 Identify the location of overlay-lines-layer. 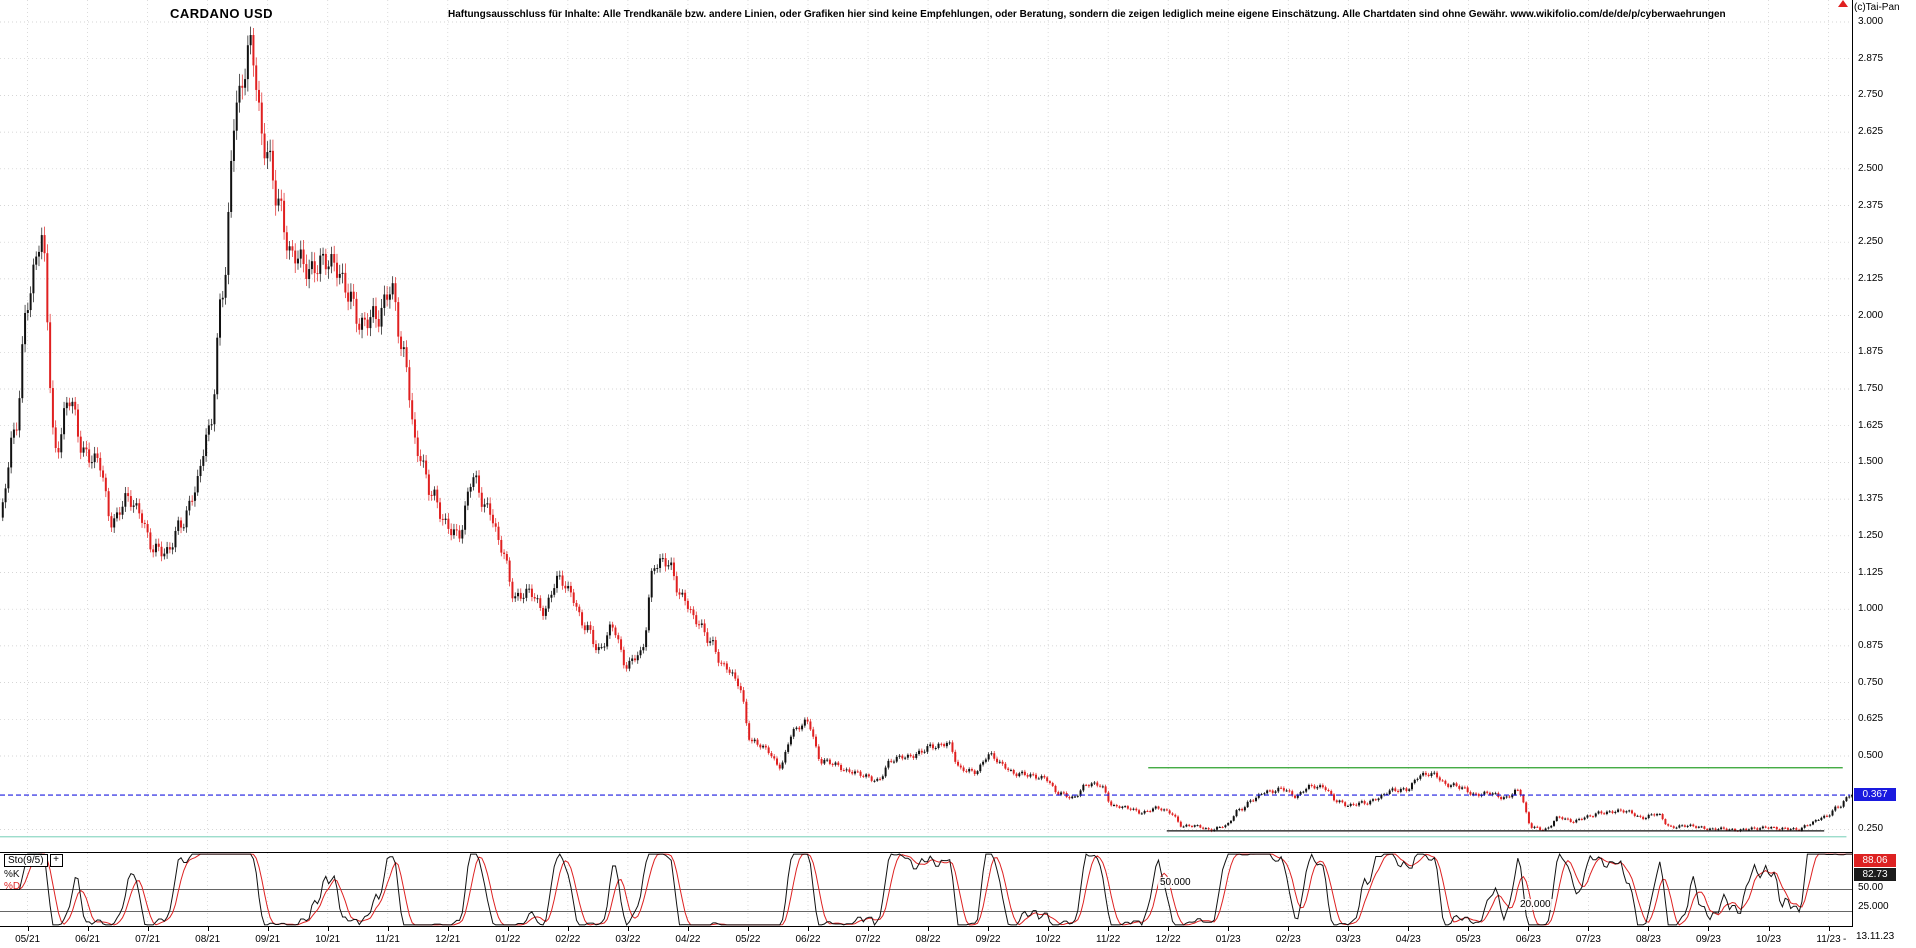
(925, 802).